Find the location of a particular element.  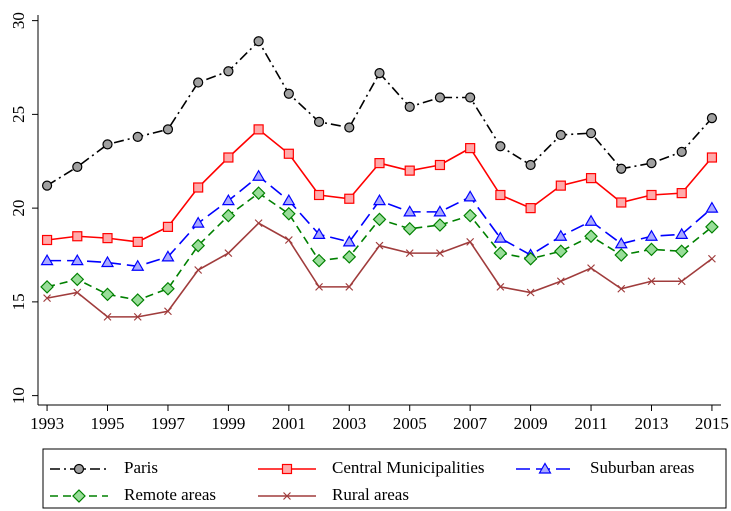

x-tick-label: 1993 is located at coordinates (47, 423).